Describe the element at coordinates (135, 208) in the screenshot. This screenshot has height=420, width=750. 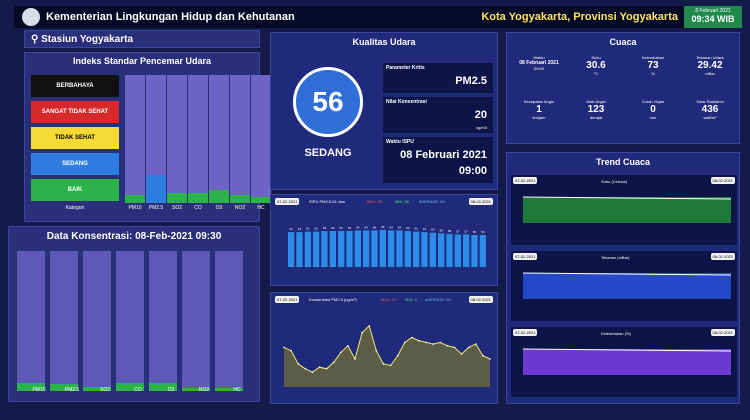
I see `ispu-param-label: PM10` at that location.